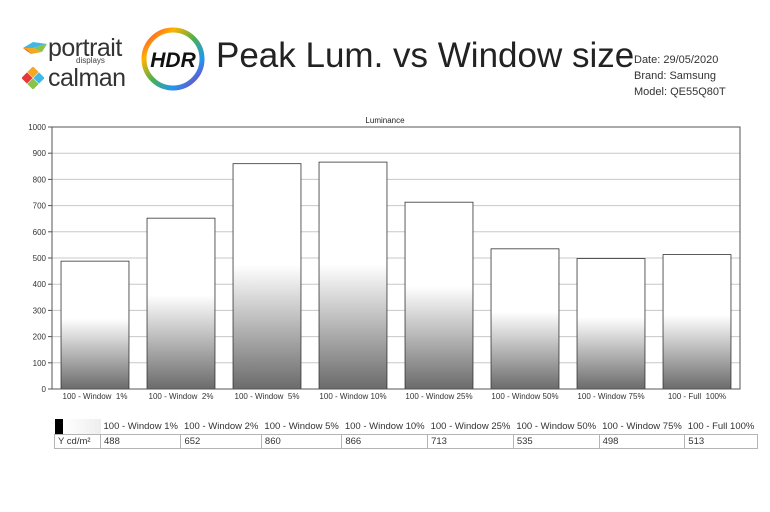  What do you see at coordinates (40, 284) in the screenshot?
I see `y-tick-label: 400` at bounding box center [40, 284].